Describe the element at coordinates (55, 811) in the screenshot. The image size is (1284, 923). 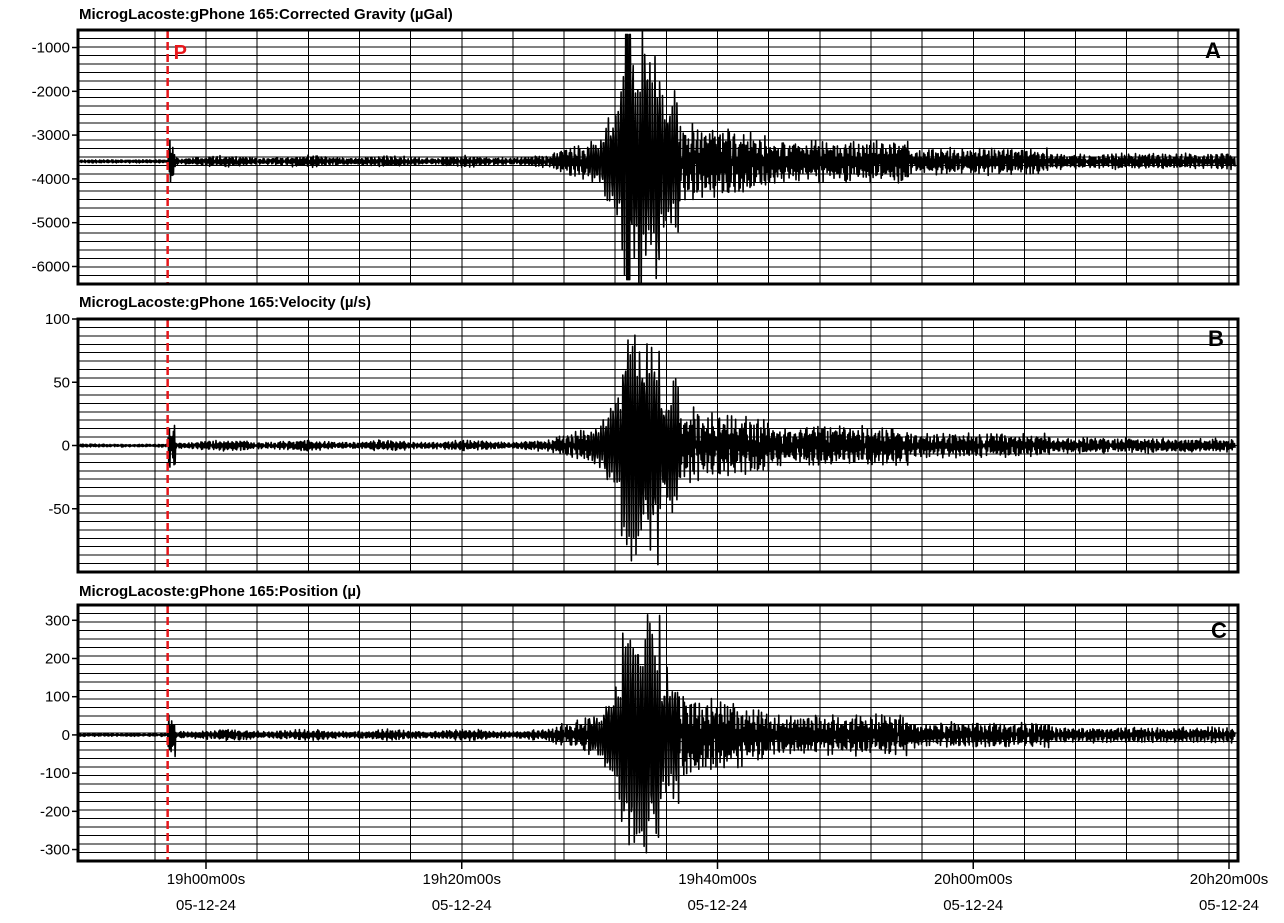
I see `y-tick-label: -200` at that location.